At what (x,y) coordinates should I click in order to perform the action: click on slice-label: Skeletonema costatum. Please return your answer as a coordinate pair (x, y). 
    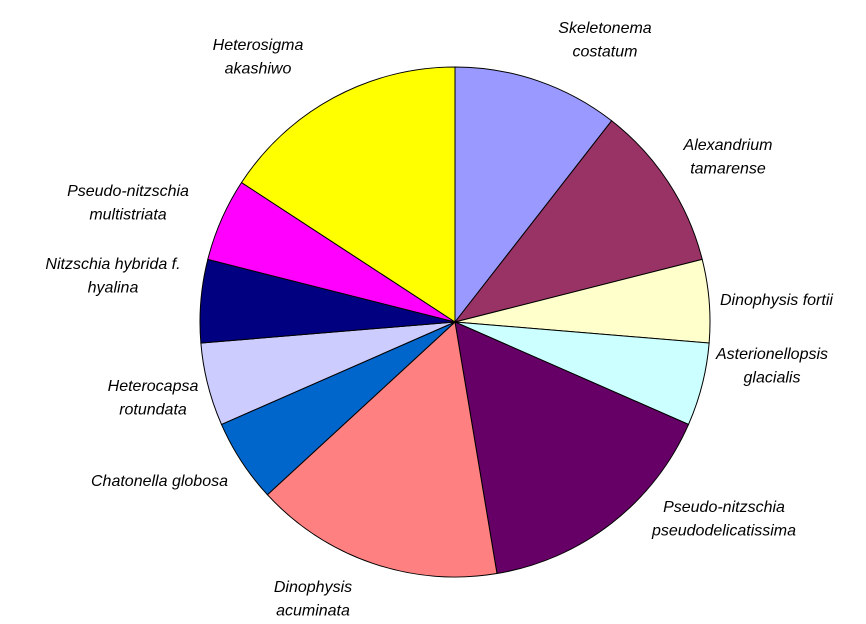
    Looking at the image, I should click on (604, 40).